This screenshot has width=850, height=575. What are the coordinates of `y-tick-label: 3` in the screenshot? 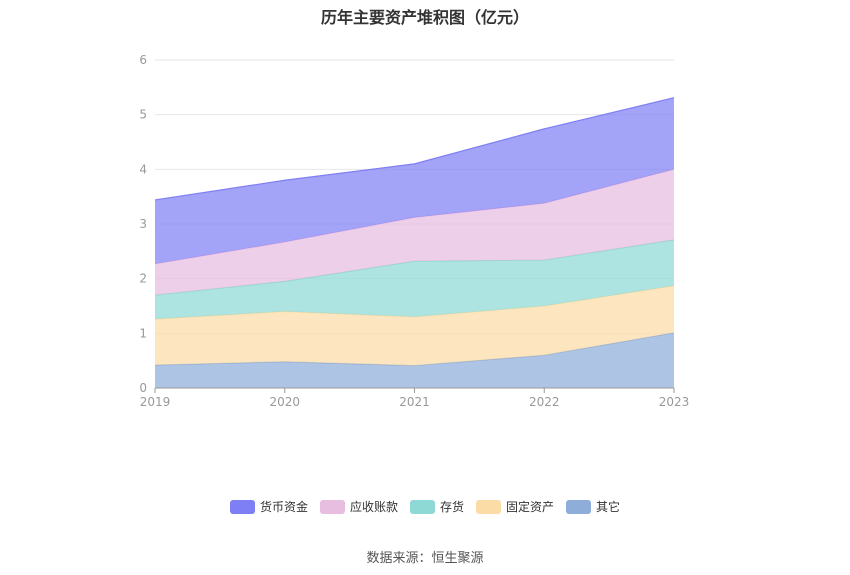 It's located at (143, 224).